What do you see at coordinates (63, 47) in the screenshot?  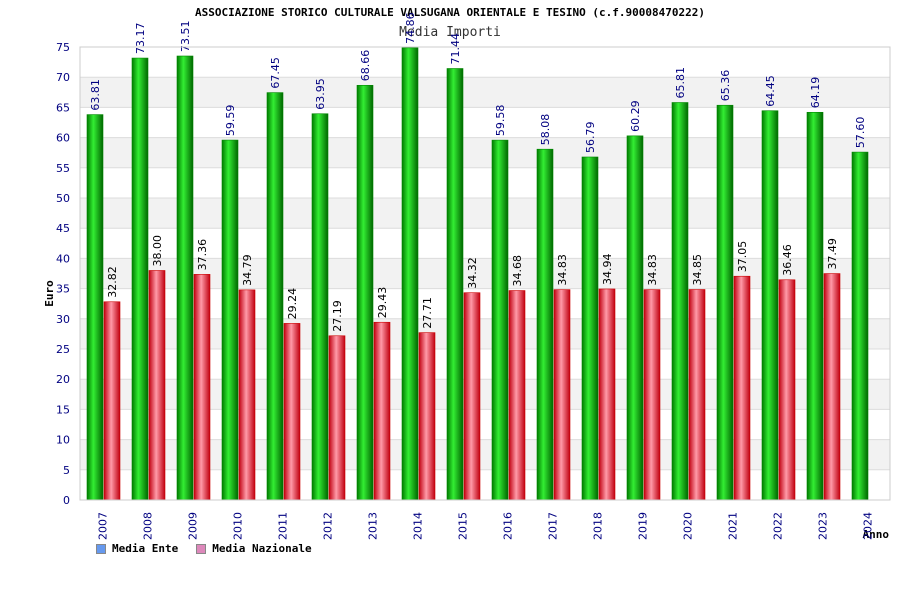 I see `y-tick-label: 75` at bounding box center [63, 47].